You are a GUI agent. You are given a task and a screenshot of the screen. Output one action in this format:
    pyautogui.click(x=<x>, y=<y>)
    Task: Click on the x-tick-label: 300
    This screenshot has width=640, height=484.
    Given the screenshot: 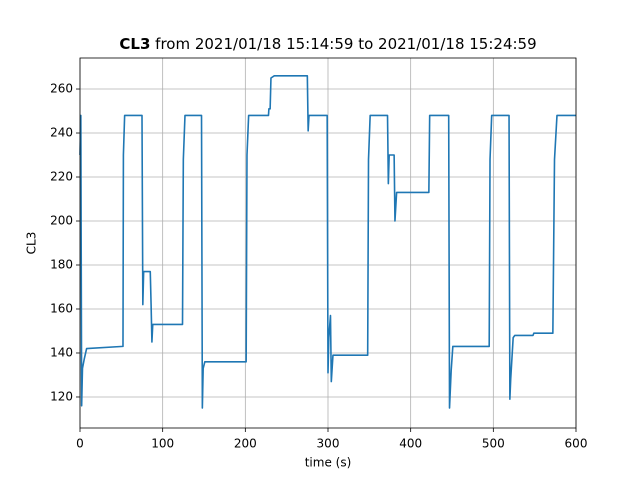 What is the action you would take?
    pyautogui.click(x=328, y=444)
    